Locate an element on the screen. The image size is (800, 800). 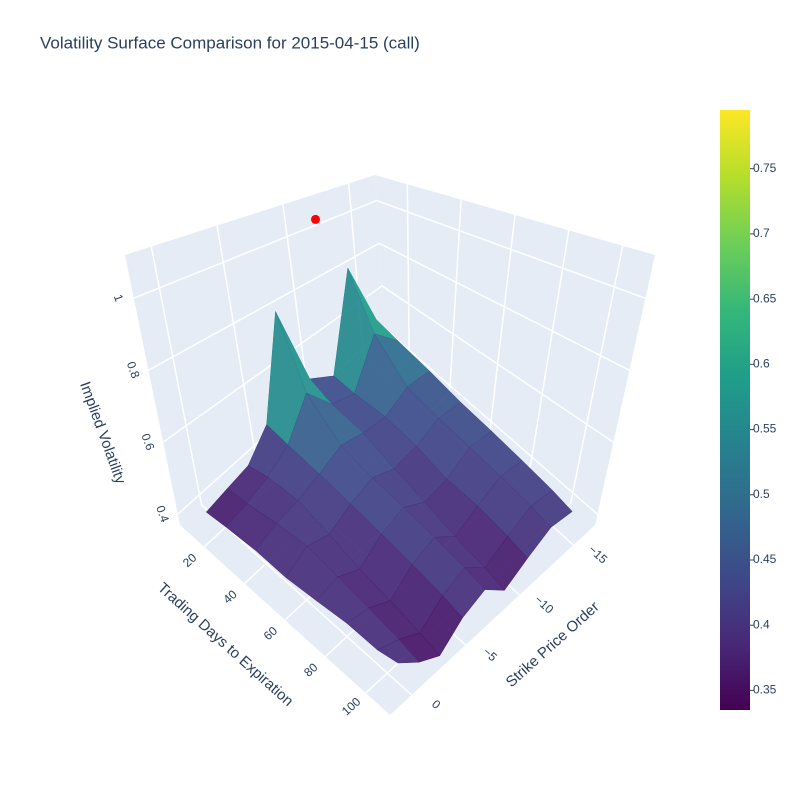
colorbar-tick-label: 0.45 is located at coordinates (765, 559).